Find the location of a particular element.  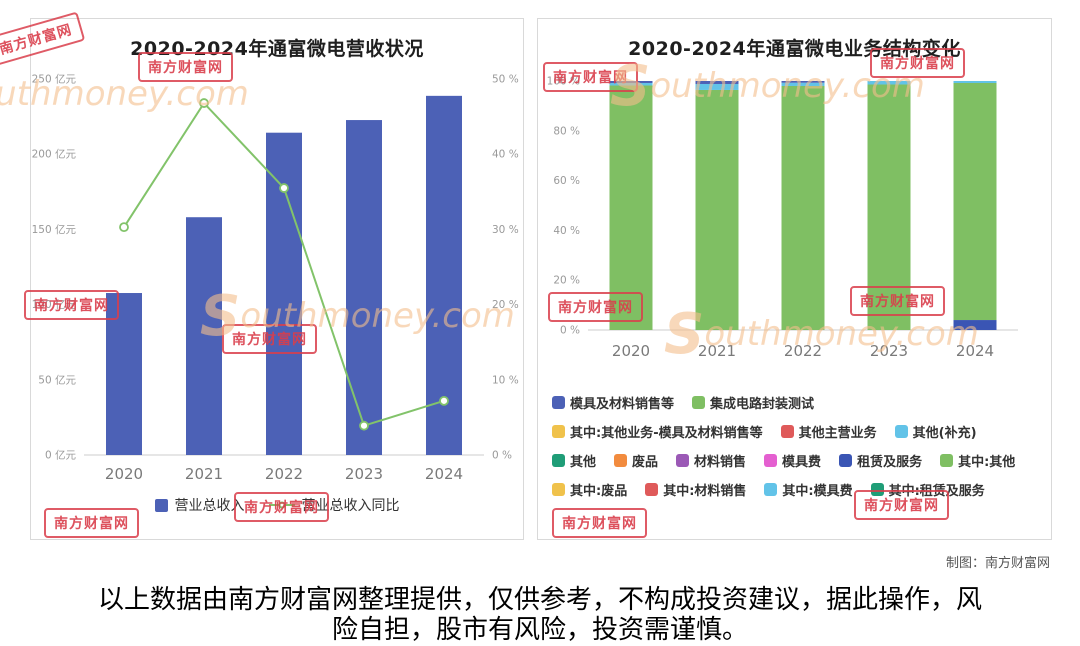

legend-item: 其中:其他 is located at coordinates (977, 460).